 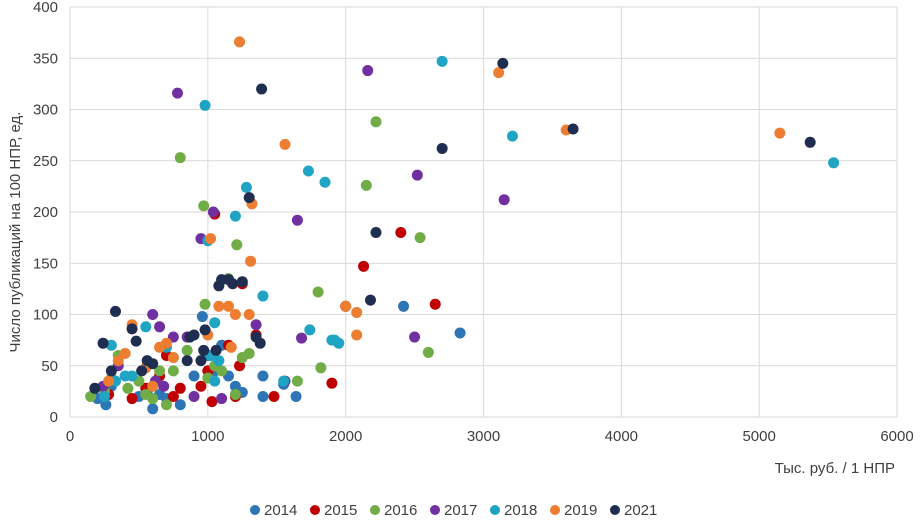 I want to click on y-tick-label: 150, so click(x=45, y=263).